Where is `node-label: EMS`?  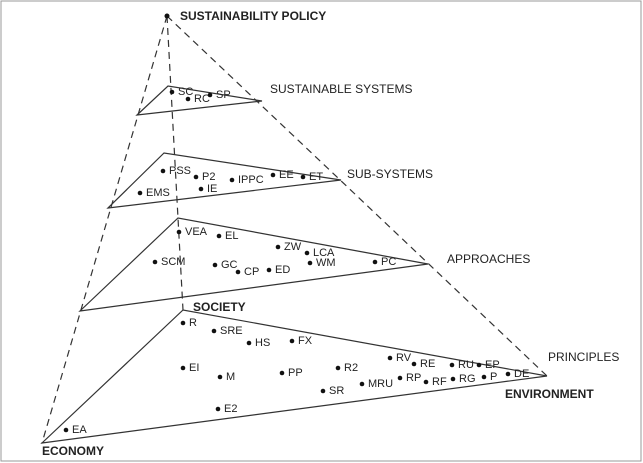 node-label: EMS is located at coordinates (158, 193).